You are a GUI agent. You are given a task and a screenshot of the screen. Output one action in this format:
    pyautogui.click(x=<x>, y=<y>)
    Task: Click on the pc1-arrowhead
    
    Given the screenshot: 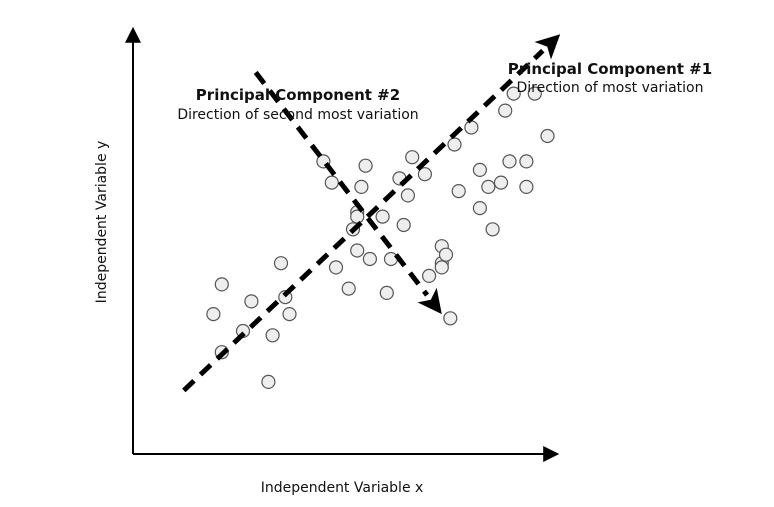 What is the action you would take?
    pyautogui.click(x=547, y=47)
    